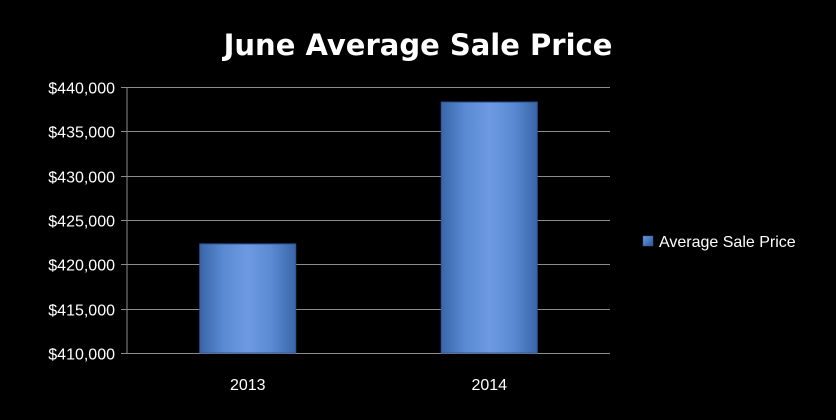 Image resolution: width=836 pixels, height=420 pixels. I want to click on x-axis-tick-labels: 2013 2014, so click(368, 385).